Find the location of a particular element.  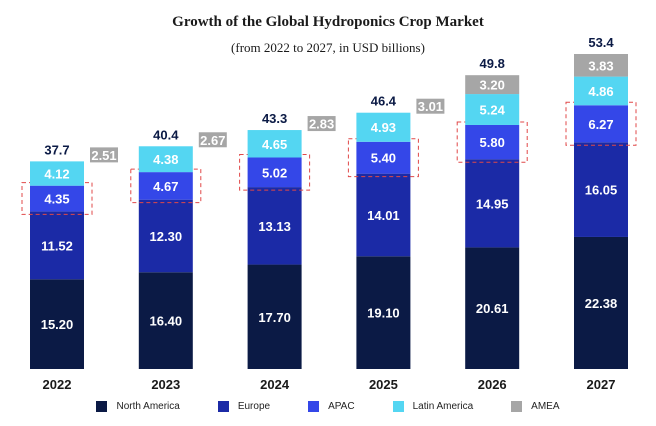

bar-segment-latin-america-2024 is located at coordinates (274, 144).